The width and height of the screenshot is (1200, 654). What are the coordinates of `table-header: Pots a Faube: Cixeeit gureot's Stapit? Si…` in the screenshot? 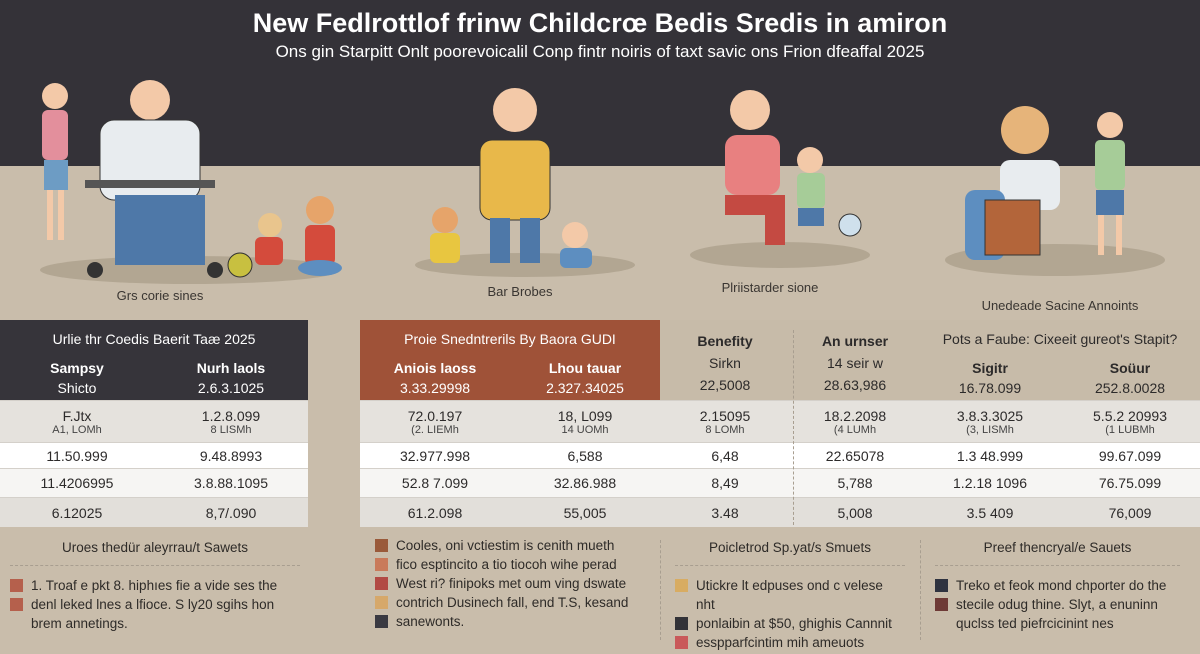 It's located at (1060, 360).